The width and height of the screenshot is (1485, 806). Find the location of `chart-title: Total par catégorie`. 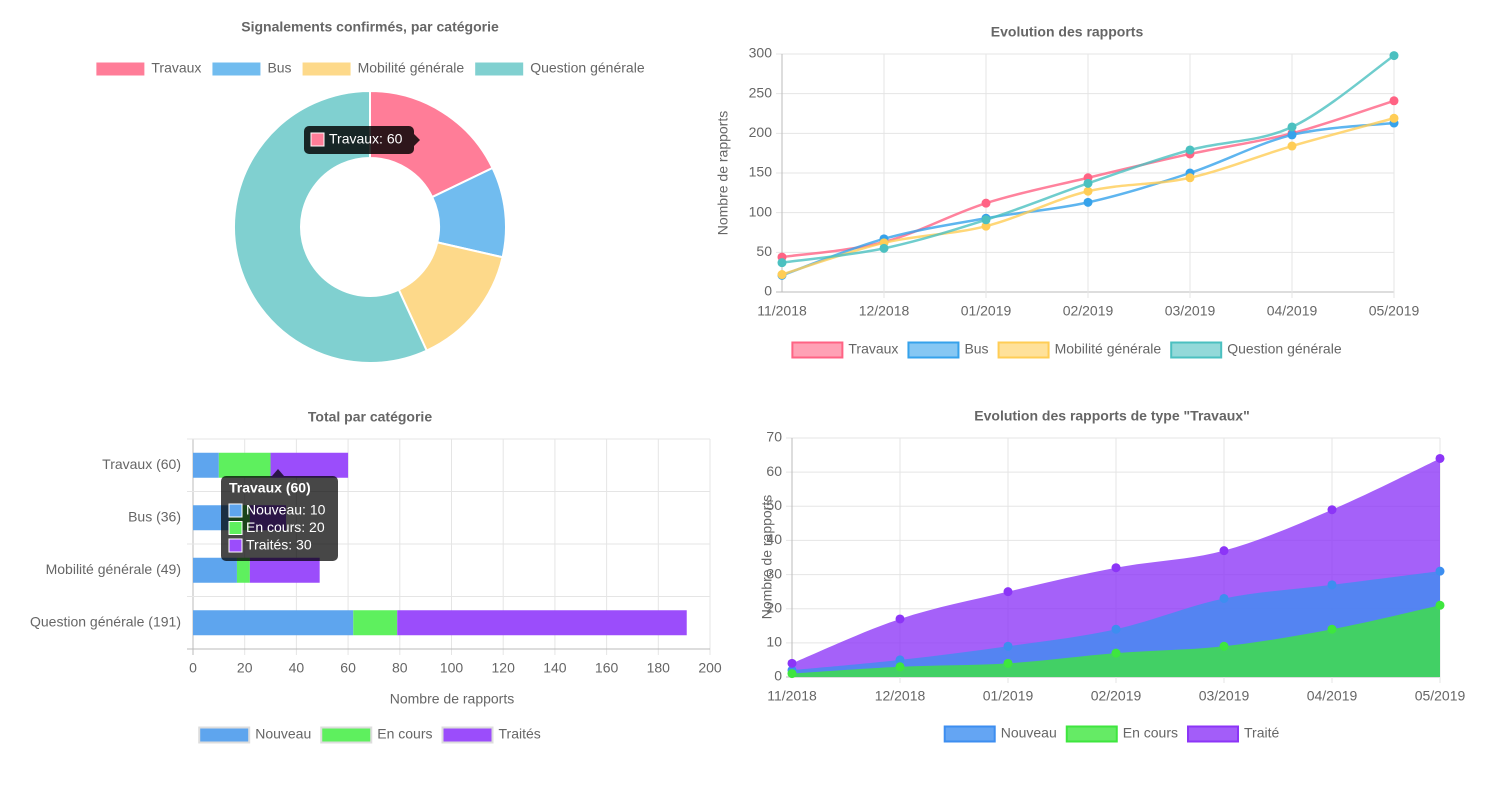

chart-title: Total par catégorie is located at coordinates (370, 417).